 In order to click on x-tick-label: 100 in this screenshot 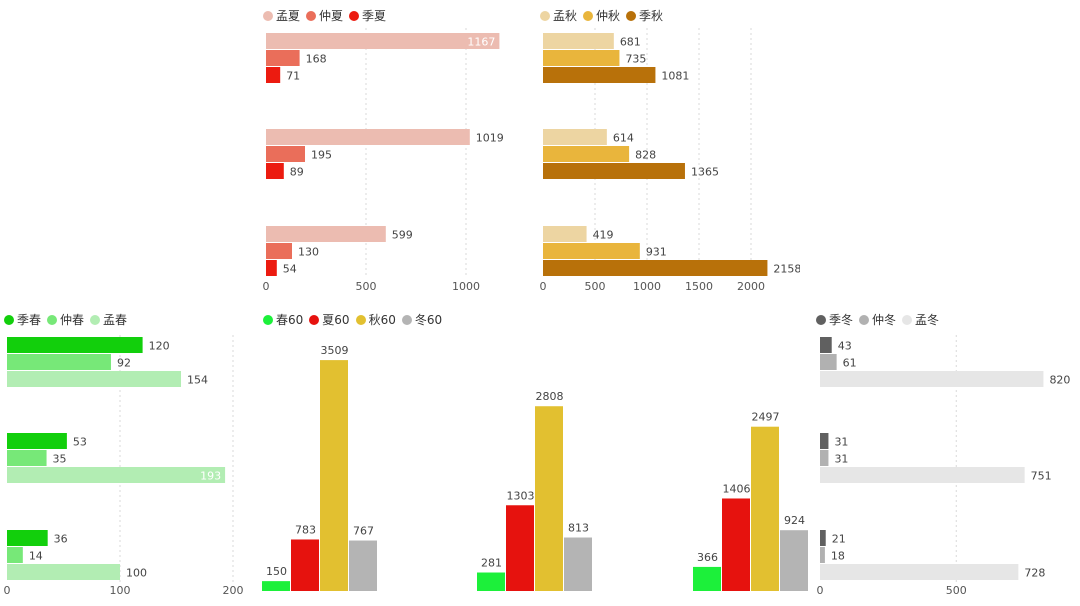, I will do `click(120, 590)`.